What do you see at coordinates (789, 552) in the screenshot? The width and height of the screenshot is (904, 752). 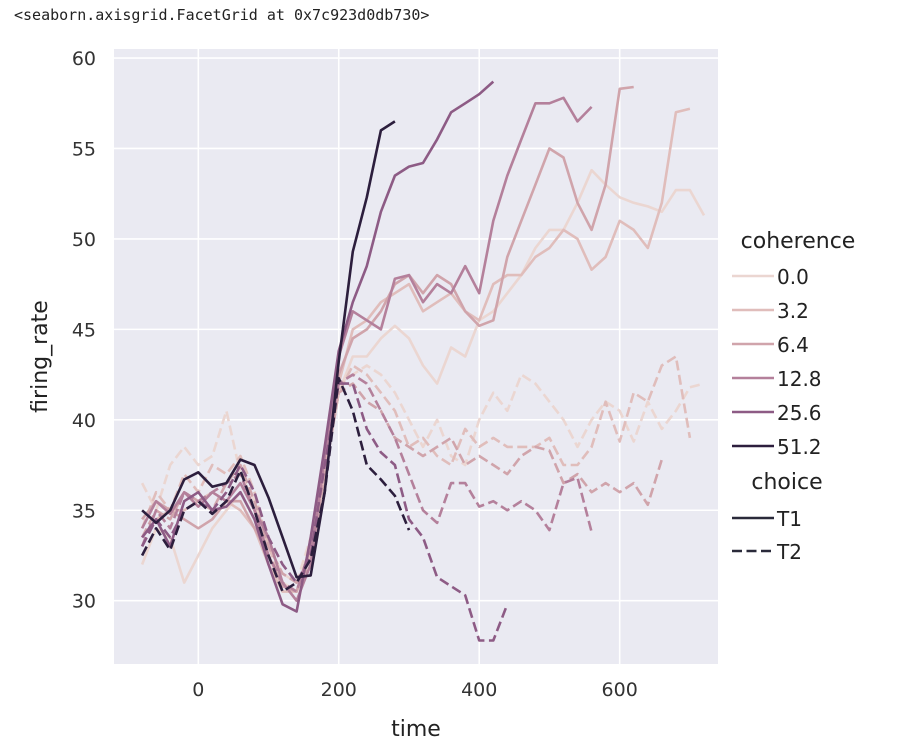 I see `legend-label-t2: T2` at bounding box center [789, 552].